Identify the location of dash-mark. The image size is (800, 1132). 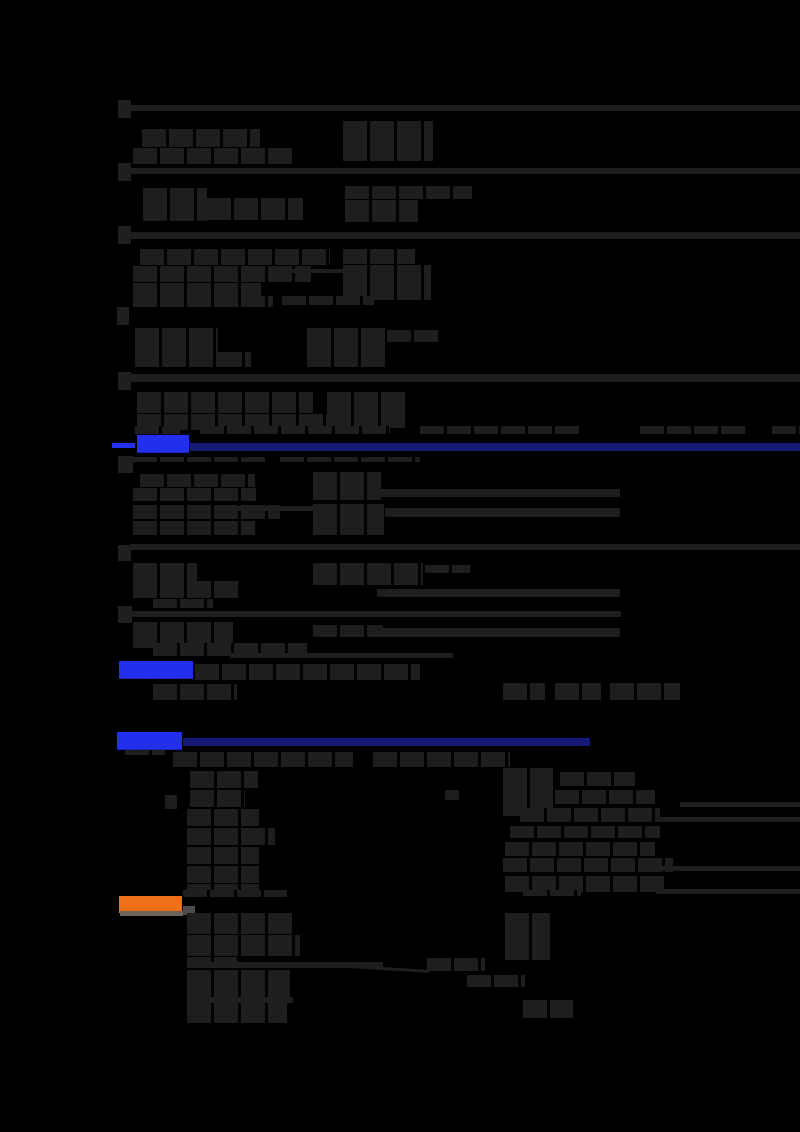
(123, 445).